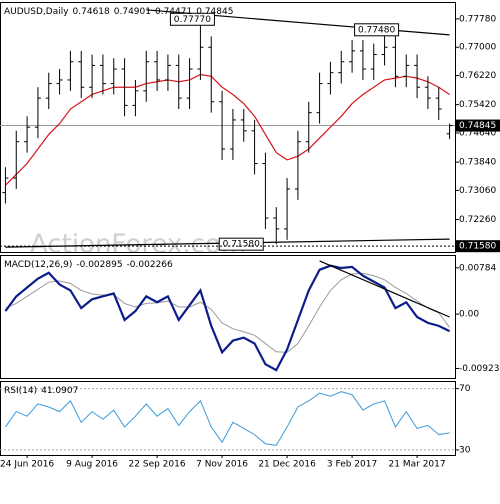 Image resolution: width=500 pixels, height=504 pixels. What do you see at coordinates (150, 265) in the screenshot?
I see `indicator-value: -0.002266` at bounding box center [150, 265].